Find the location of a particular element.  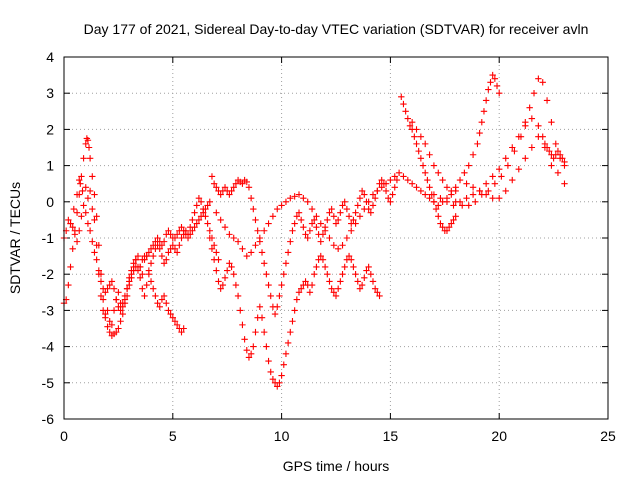

y-tick-label: 4 is located at coordinates (50, 57).